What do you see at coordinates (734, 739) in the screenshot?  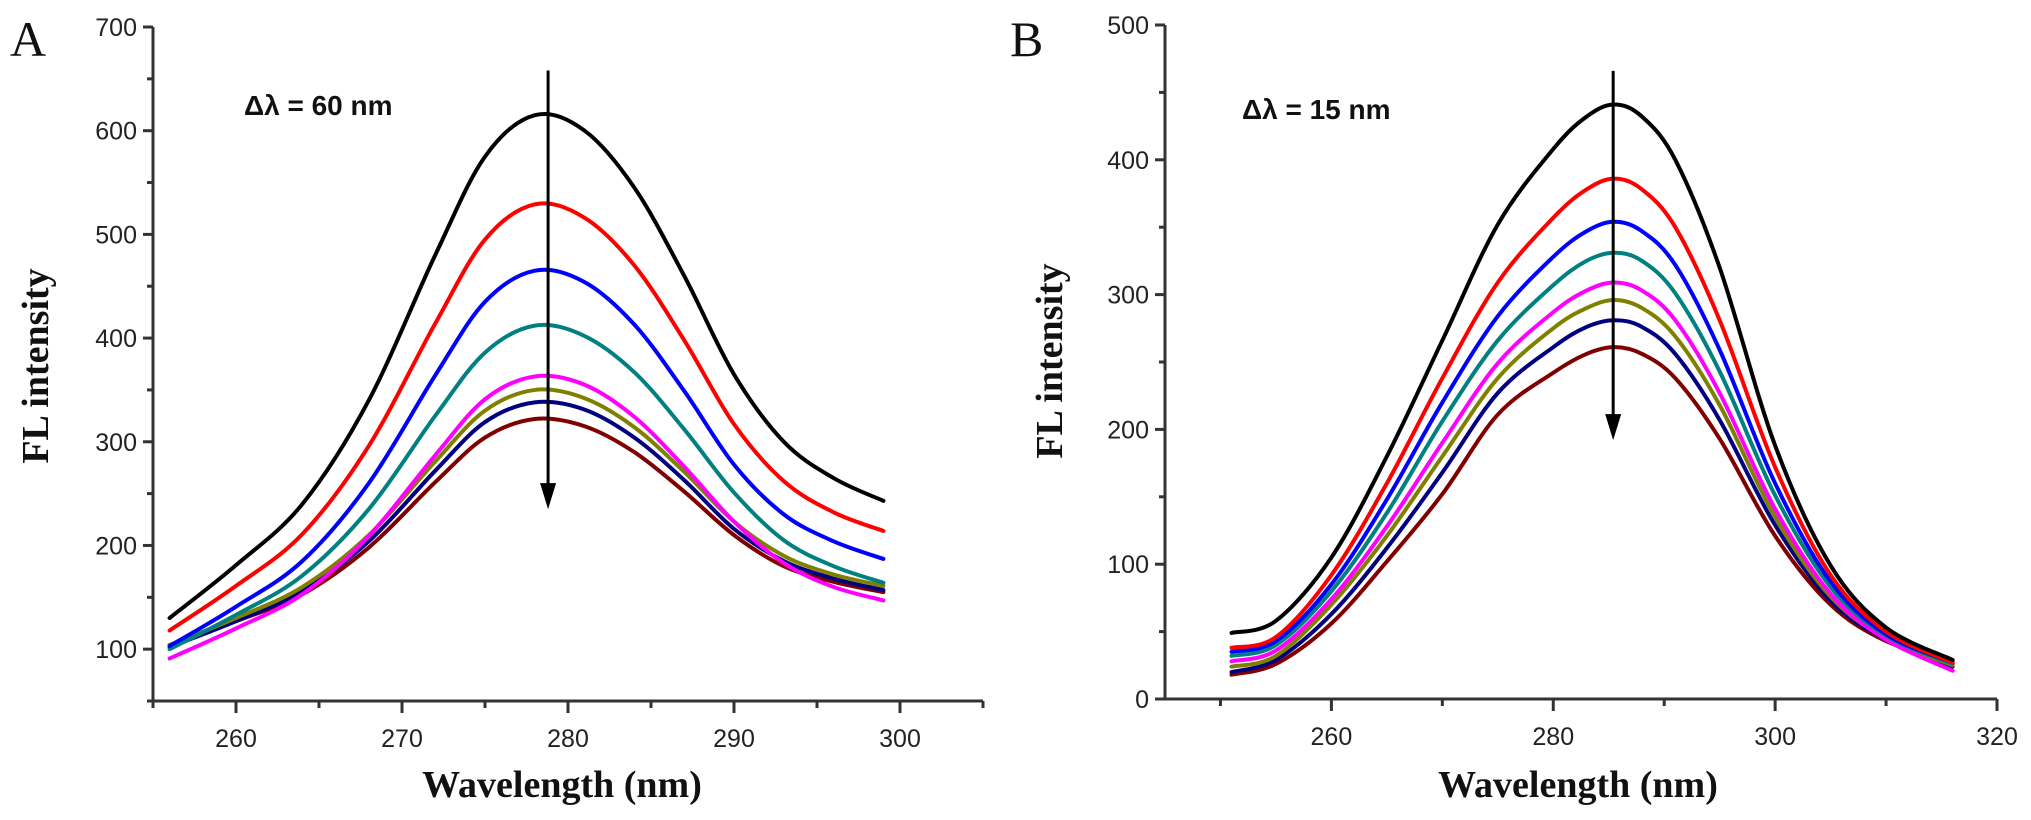 I see `x-tick-label-a: 290` at bounding box center [734, 739].